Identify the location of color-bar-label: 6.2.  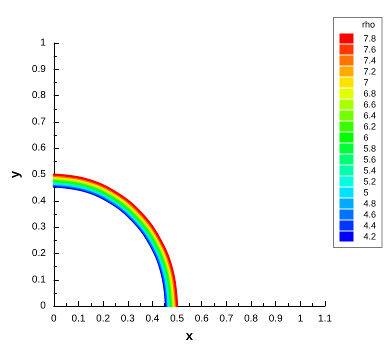
(370, 127).